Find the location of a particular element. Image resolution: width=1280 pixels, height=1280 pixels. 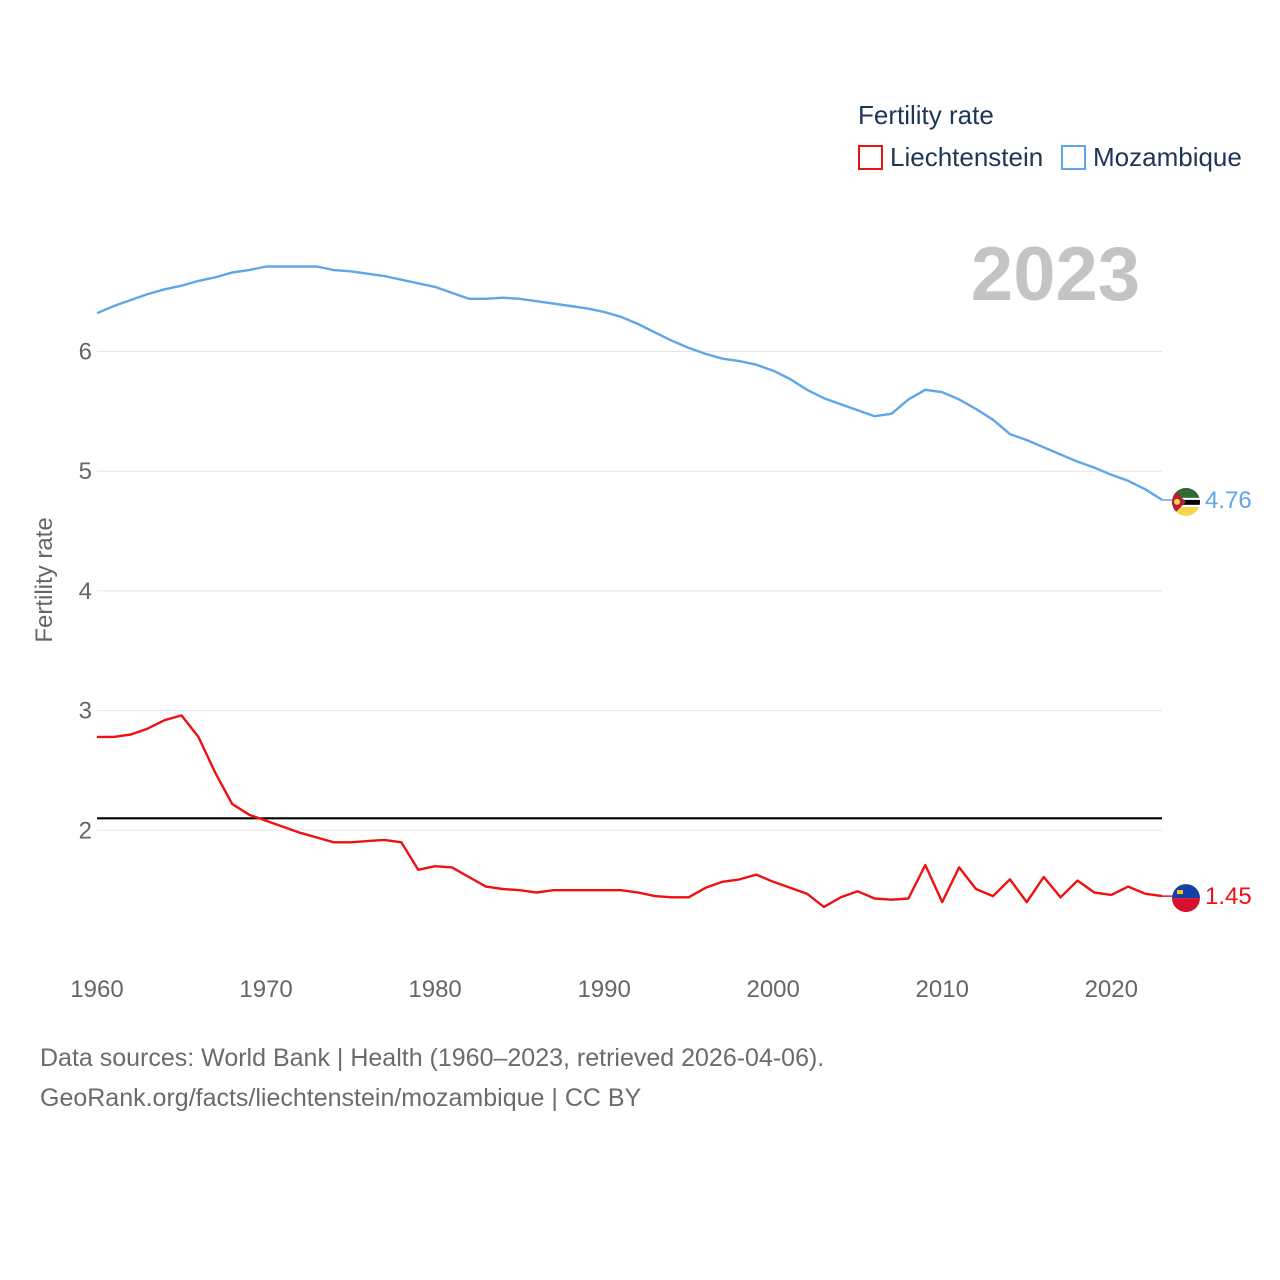

x-tick-label: 2020 is located at coordinates (1111, 989).